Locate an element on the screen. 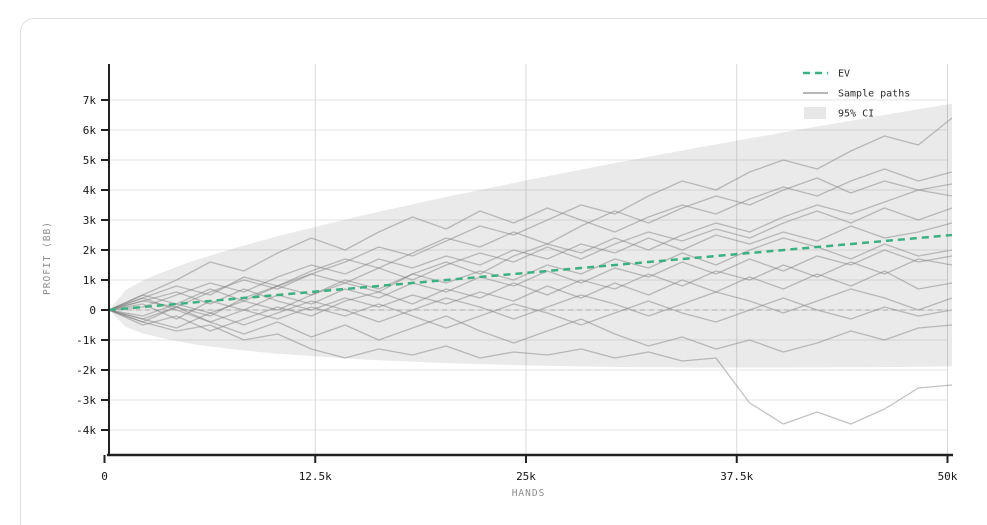 Image resolution: width=987 pixels, height=525 pixels. legend-label: Sample paths is located at coordinates (874, 94).